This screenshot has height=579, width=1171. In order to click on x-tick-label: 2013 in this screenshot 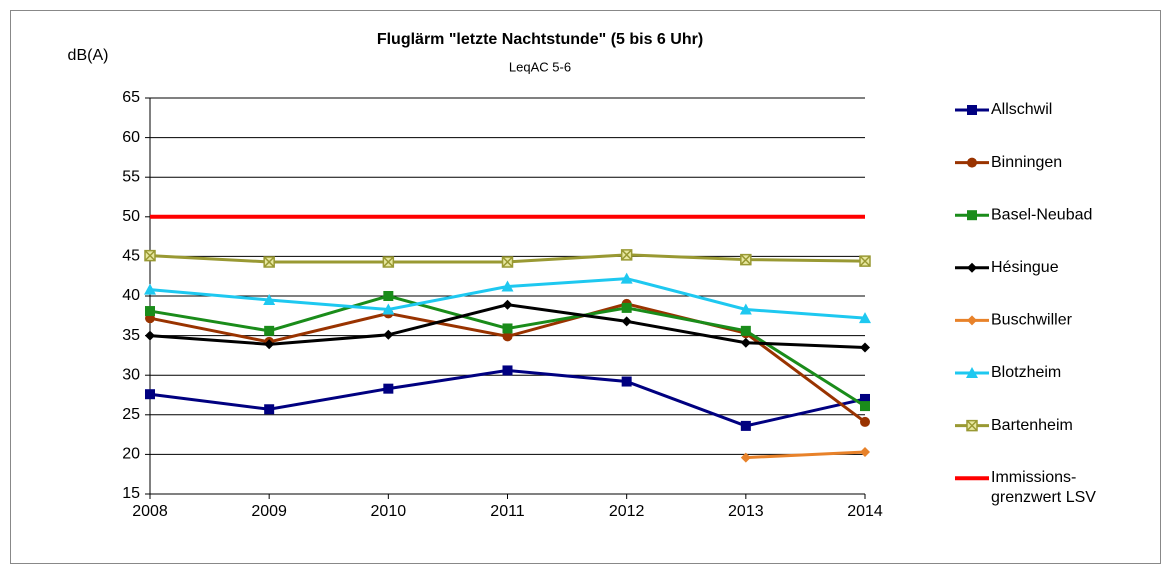, I will do `click(746, 511)`.